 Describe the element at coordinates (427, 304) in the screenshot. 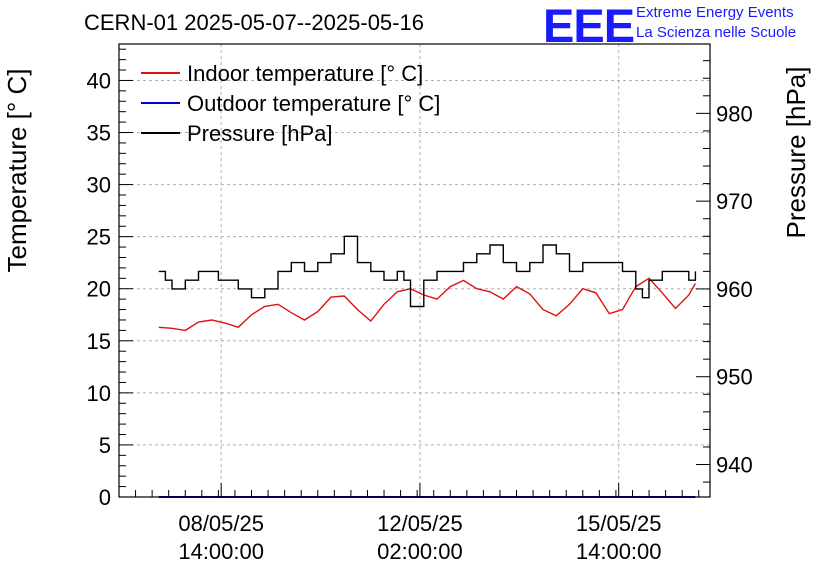

I see `indoor-temperature-line` at that location.